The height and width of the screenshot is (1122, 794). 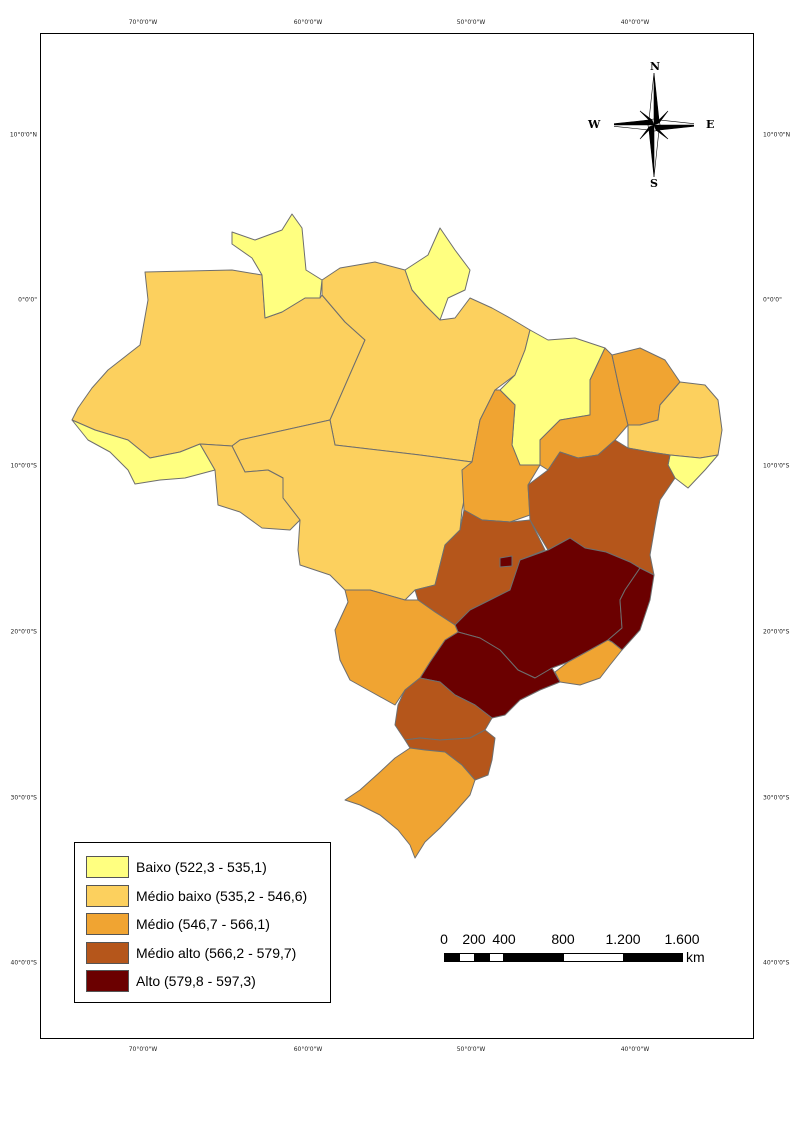 What do you see at coordinates (635, 22) in the screenshot?
I see `graticule-top-label: 40°0'0"W` at bounding box center [635, 22].